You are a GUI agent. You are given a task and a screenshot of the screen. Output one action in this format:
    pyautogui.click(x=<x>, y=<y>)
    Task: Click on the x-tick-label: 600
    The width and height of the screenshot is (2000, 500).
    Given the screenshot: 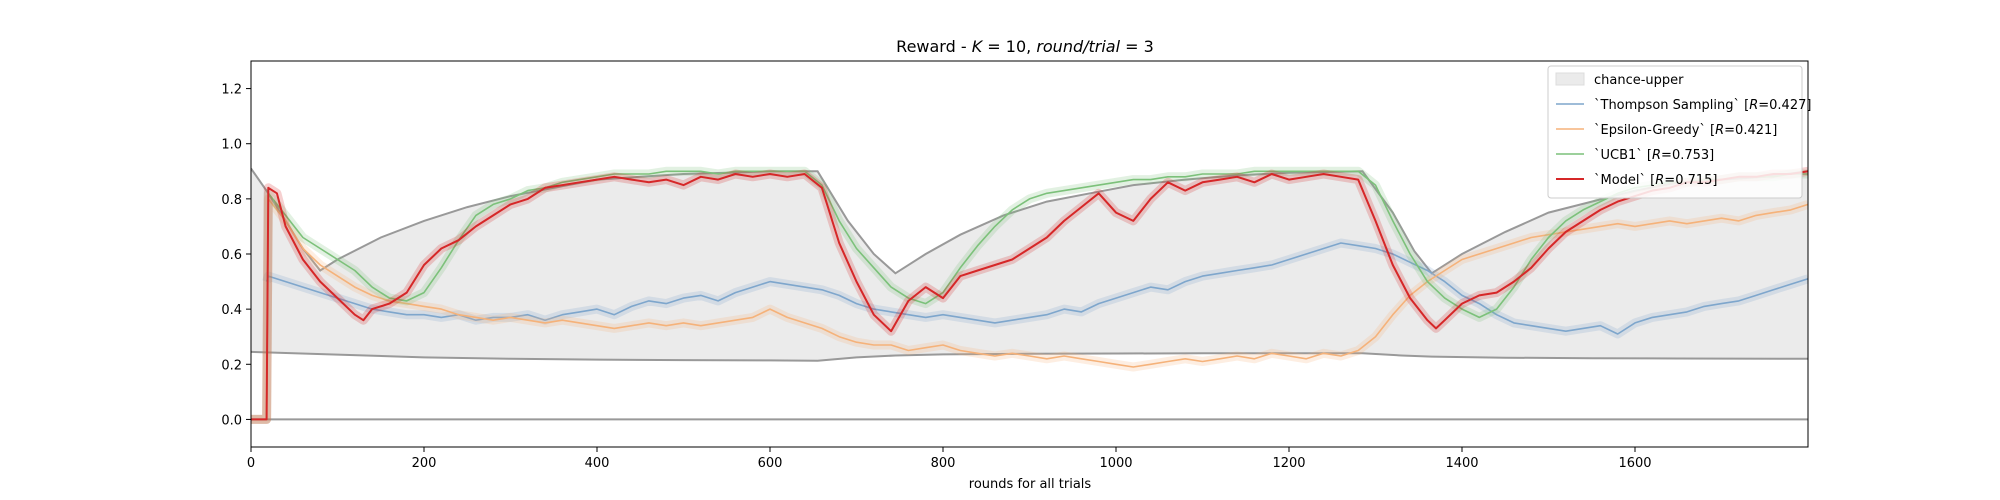 What is the action you would take?
    pyautogui.click(x=770, y=463)
    